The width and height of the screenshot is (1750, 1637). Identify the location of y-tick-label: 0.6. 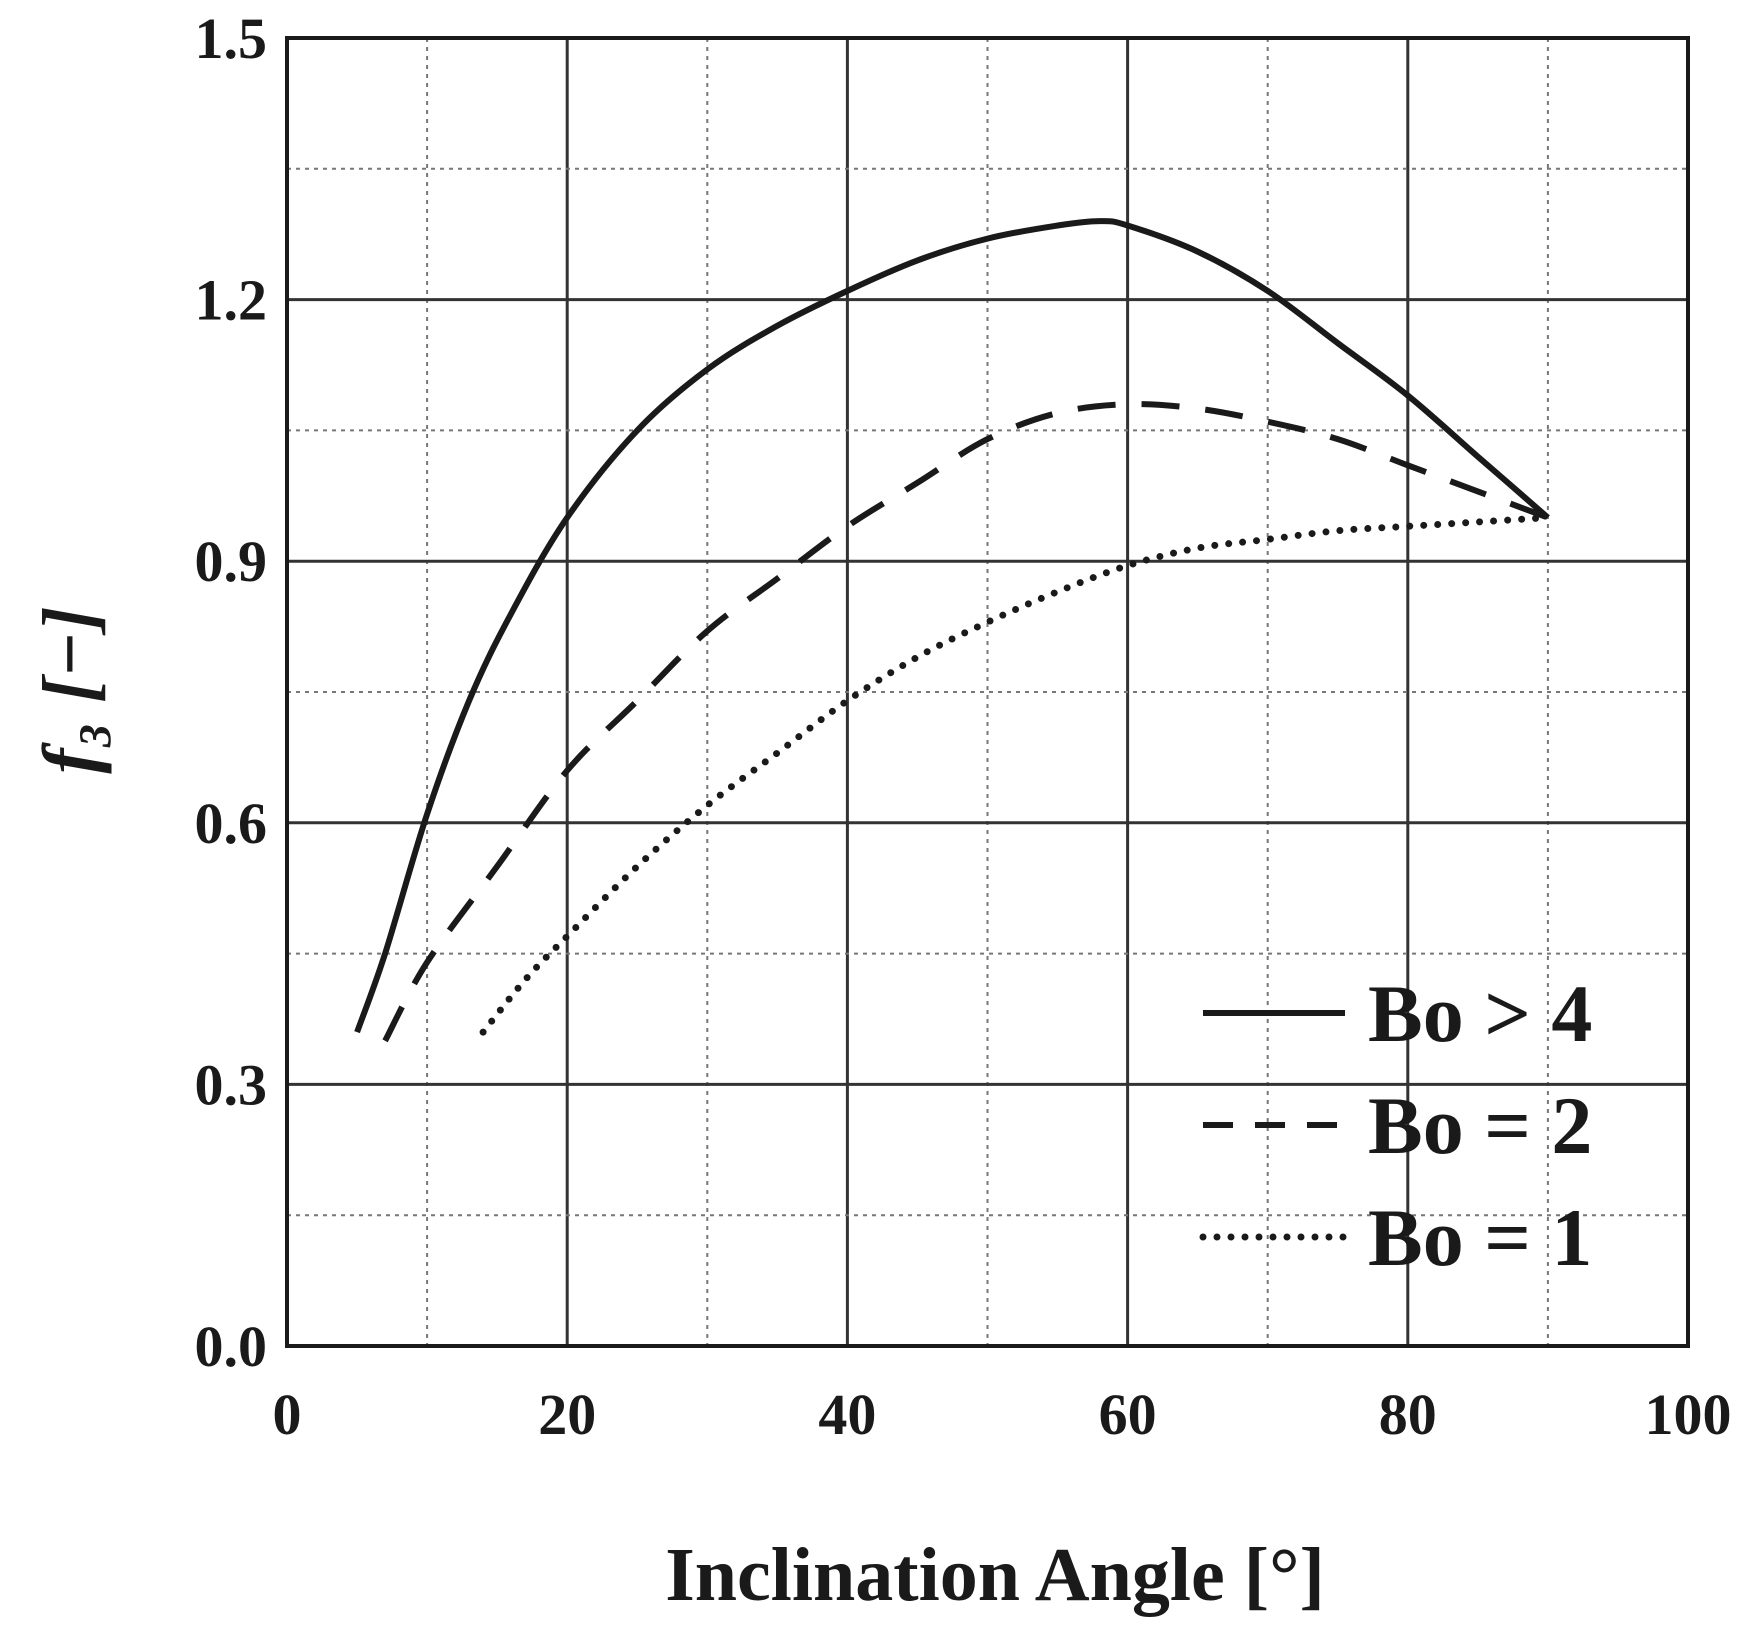
(231, 823).